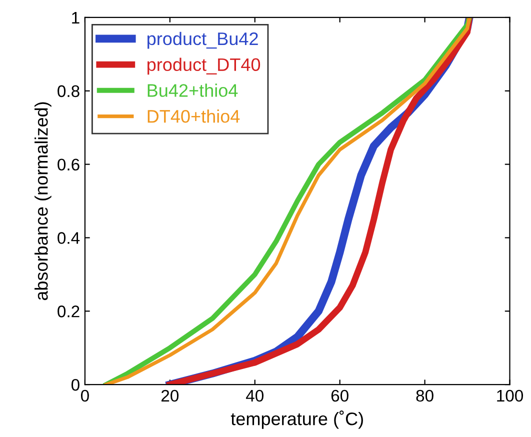  What do you see at coordinates (255, 396) in the screenshot?
I see `x-tick-label: 40` at bounding box center [255, 396].